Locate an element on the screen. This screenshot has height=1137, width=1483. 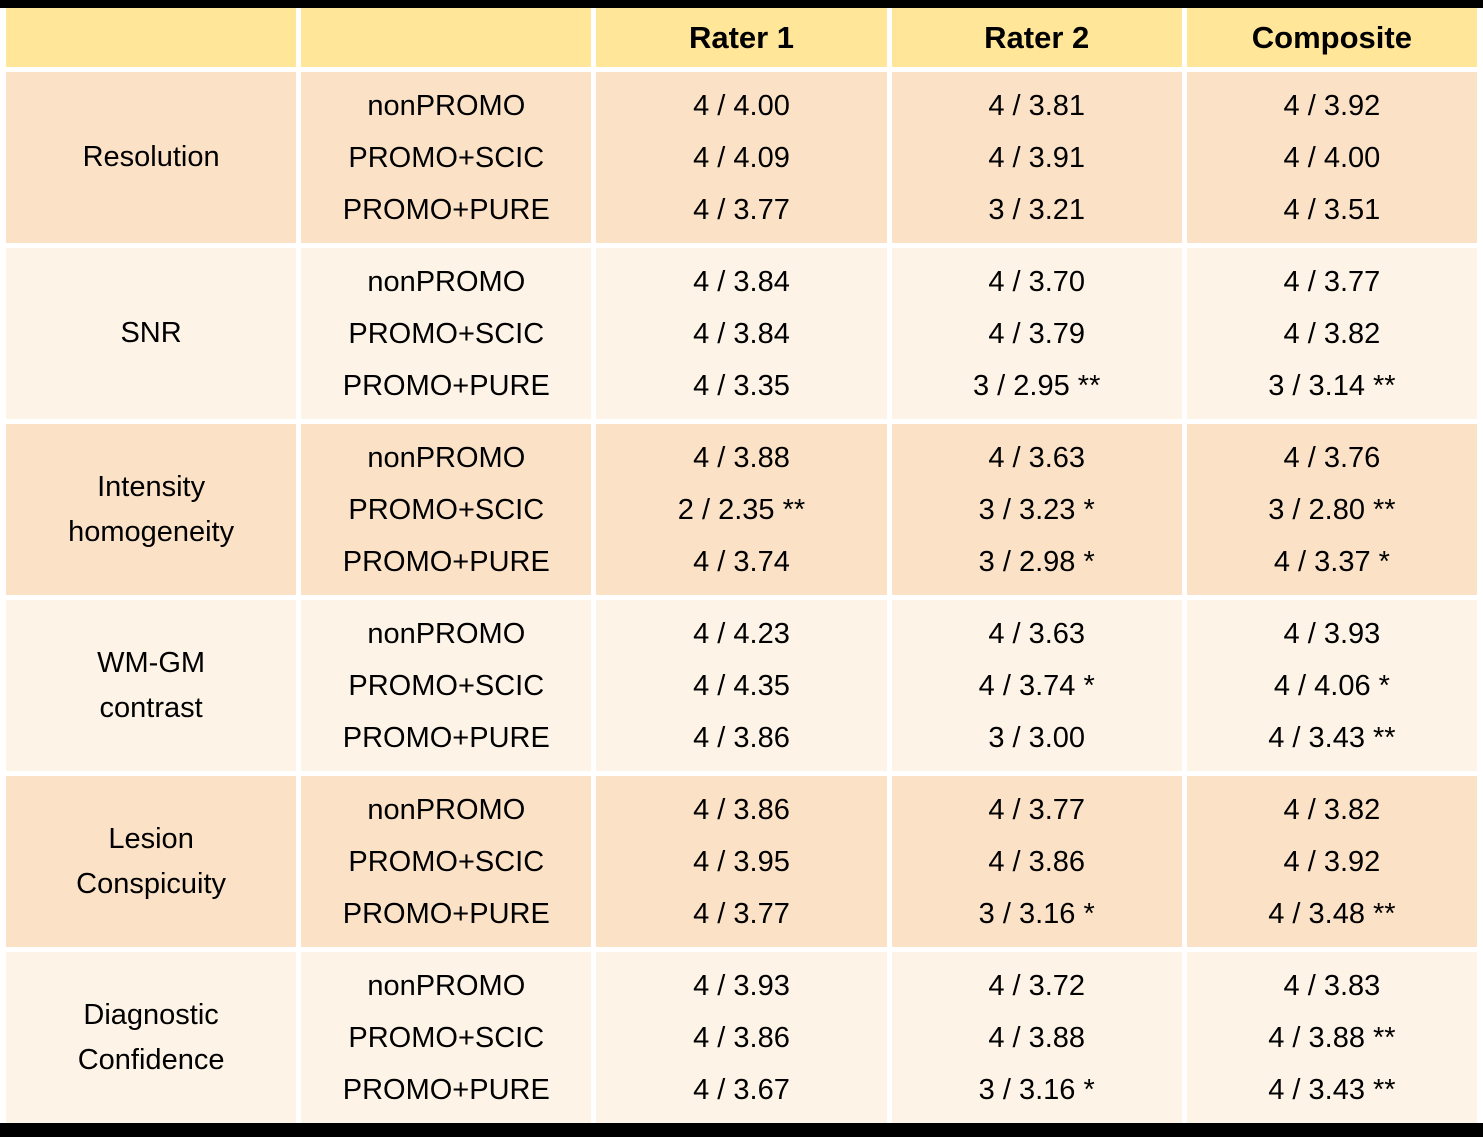
measure-cell: SNR is located at coordinates (151, 333).